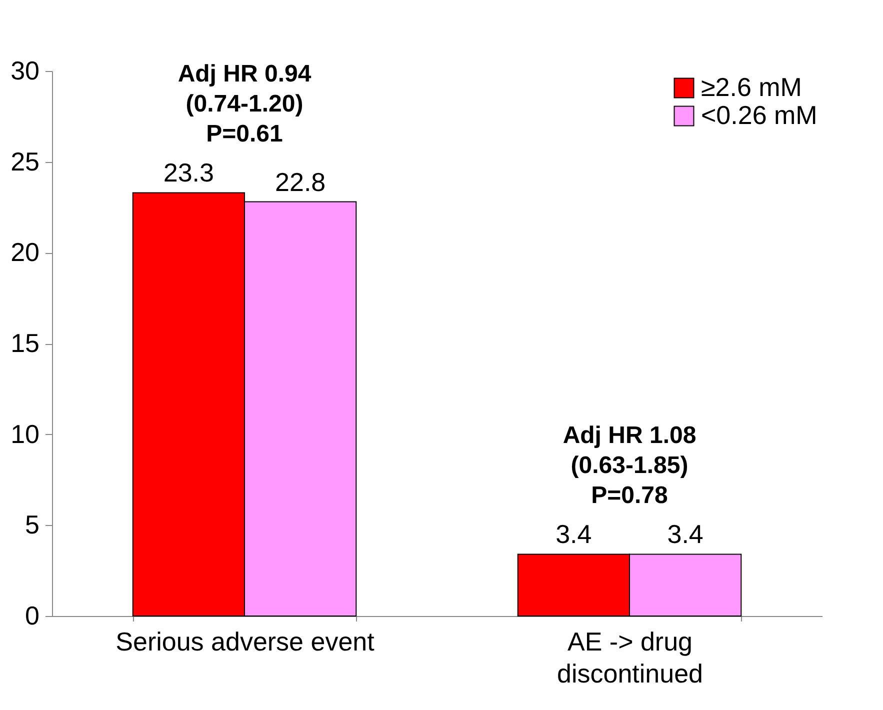  I want to click on data-label: 22.8, so click(300, 181).